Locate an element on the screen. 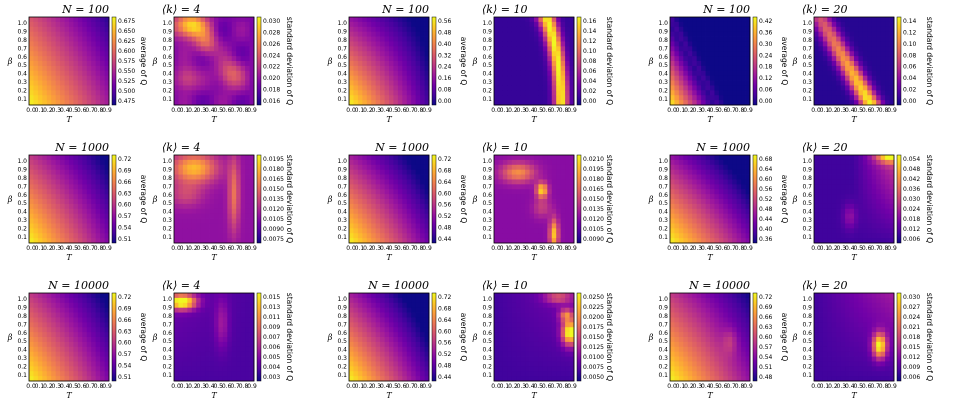  x-tick-label: 0.1 is located at coordinates (360, 248).